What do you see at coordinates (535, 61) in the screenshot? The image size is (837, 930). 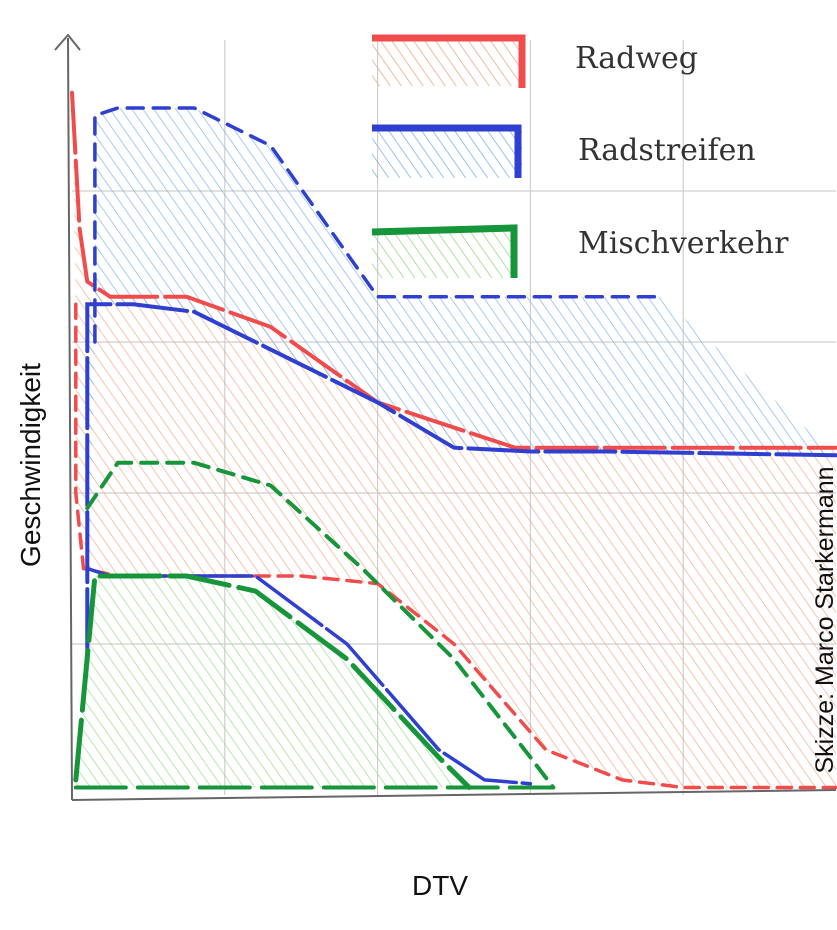 I see `legend-item-radweg: Radweg` at bounding box center [535, 61].